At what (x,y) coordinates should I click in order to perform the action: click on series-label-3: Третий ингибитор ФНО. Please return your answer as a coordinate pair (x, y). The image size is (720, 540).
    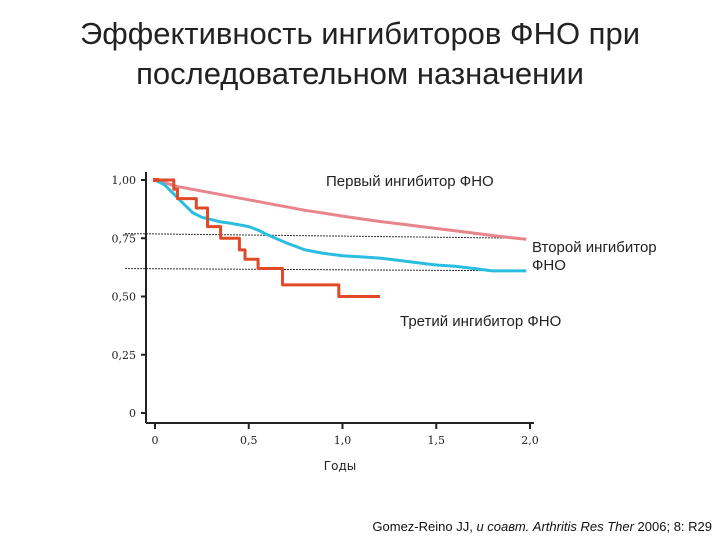
    Looking at the image, I should click on (480, 321).